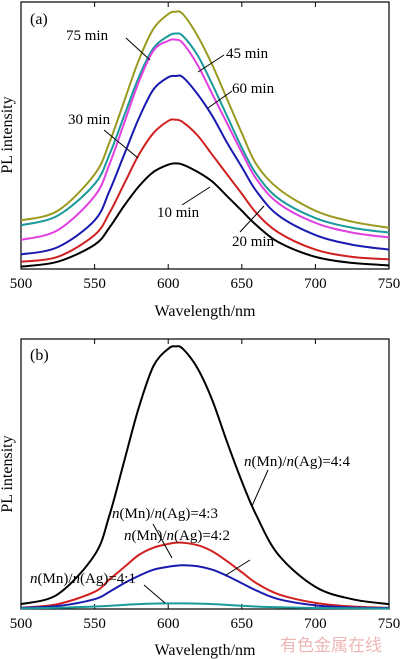 The width and height of the screenshot is (400, 659). Describe the element at coordinates (162, 541) in the screenshot. I see `annotation-ratio-4-3-leader` at that location.